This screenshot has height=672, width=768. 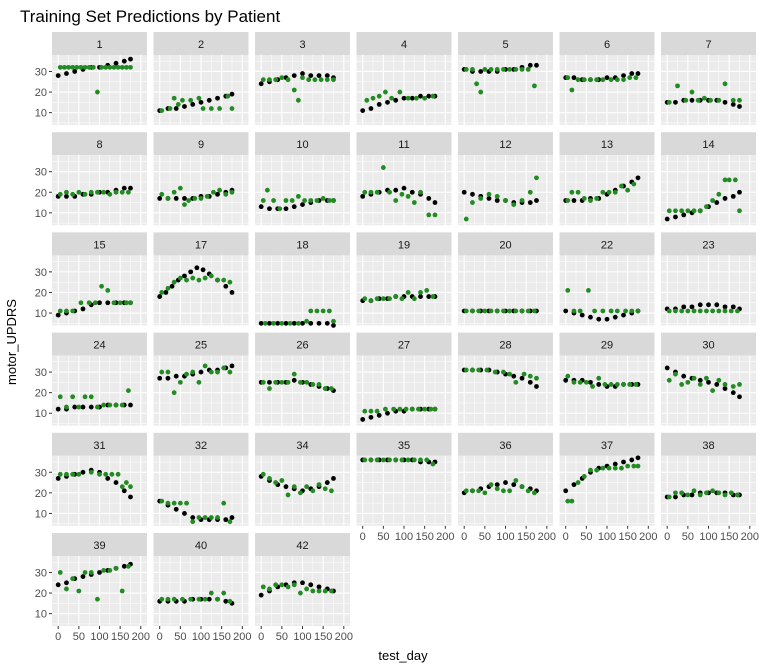 I want to click on y-tick-label: 30, so click(x=41, y=473).